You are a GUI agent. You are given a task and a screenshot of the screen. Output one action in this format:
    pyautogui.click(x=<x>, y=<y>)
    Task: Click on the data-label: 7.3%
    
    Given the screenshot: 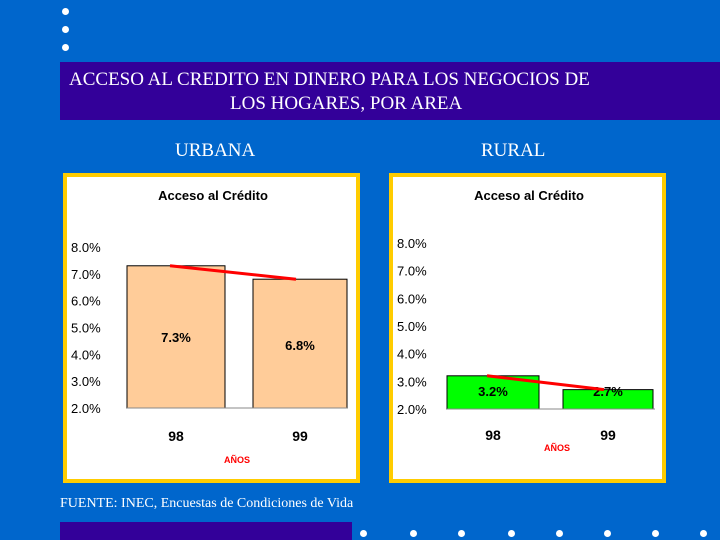 What is the action you would take?
    pyautogui.click(x=176, y=337)
    